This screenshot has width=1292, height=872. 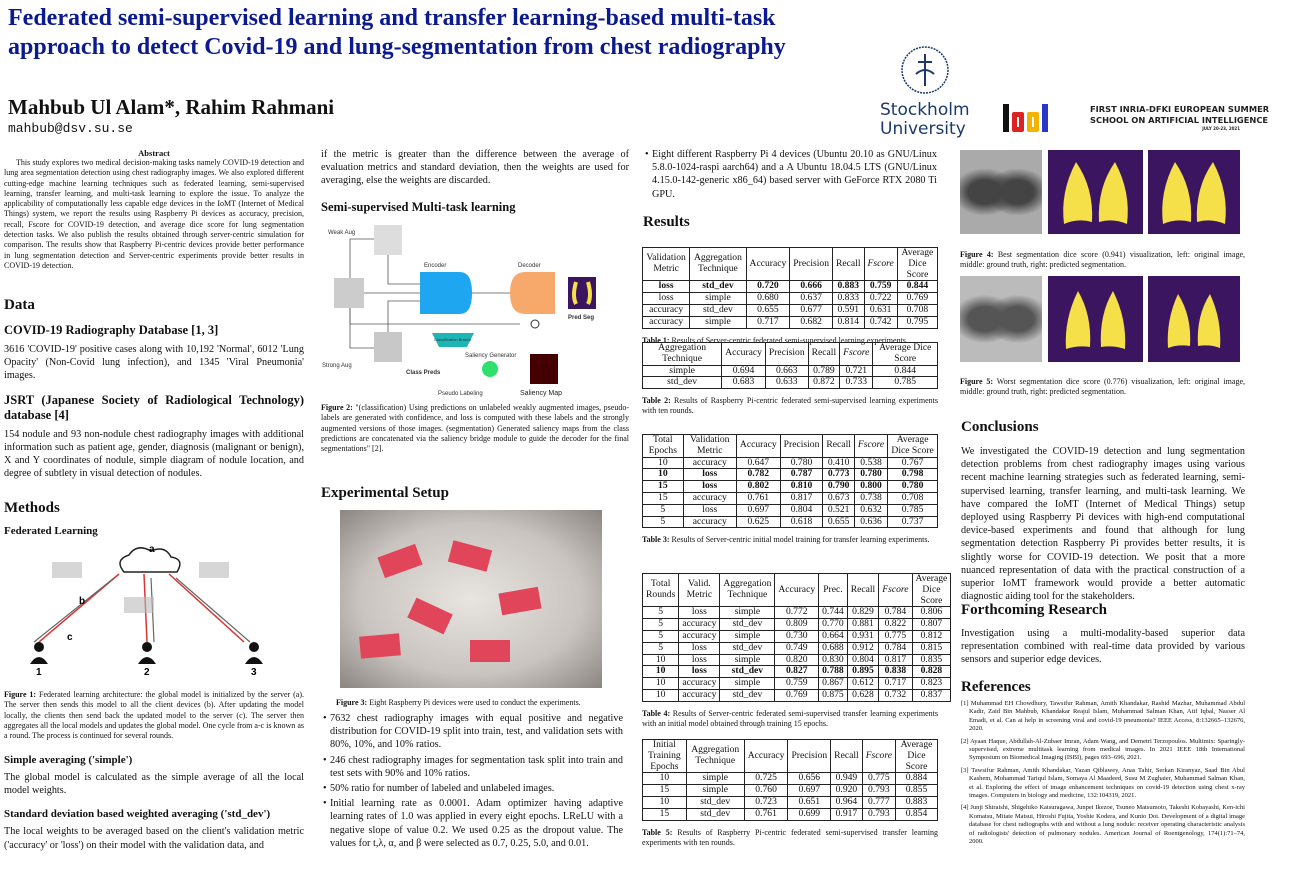 I want to click on table-cell: 0.817, so click(x=801, y=498).